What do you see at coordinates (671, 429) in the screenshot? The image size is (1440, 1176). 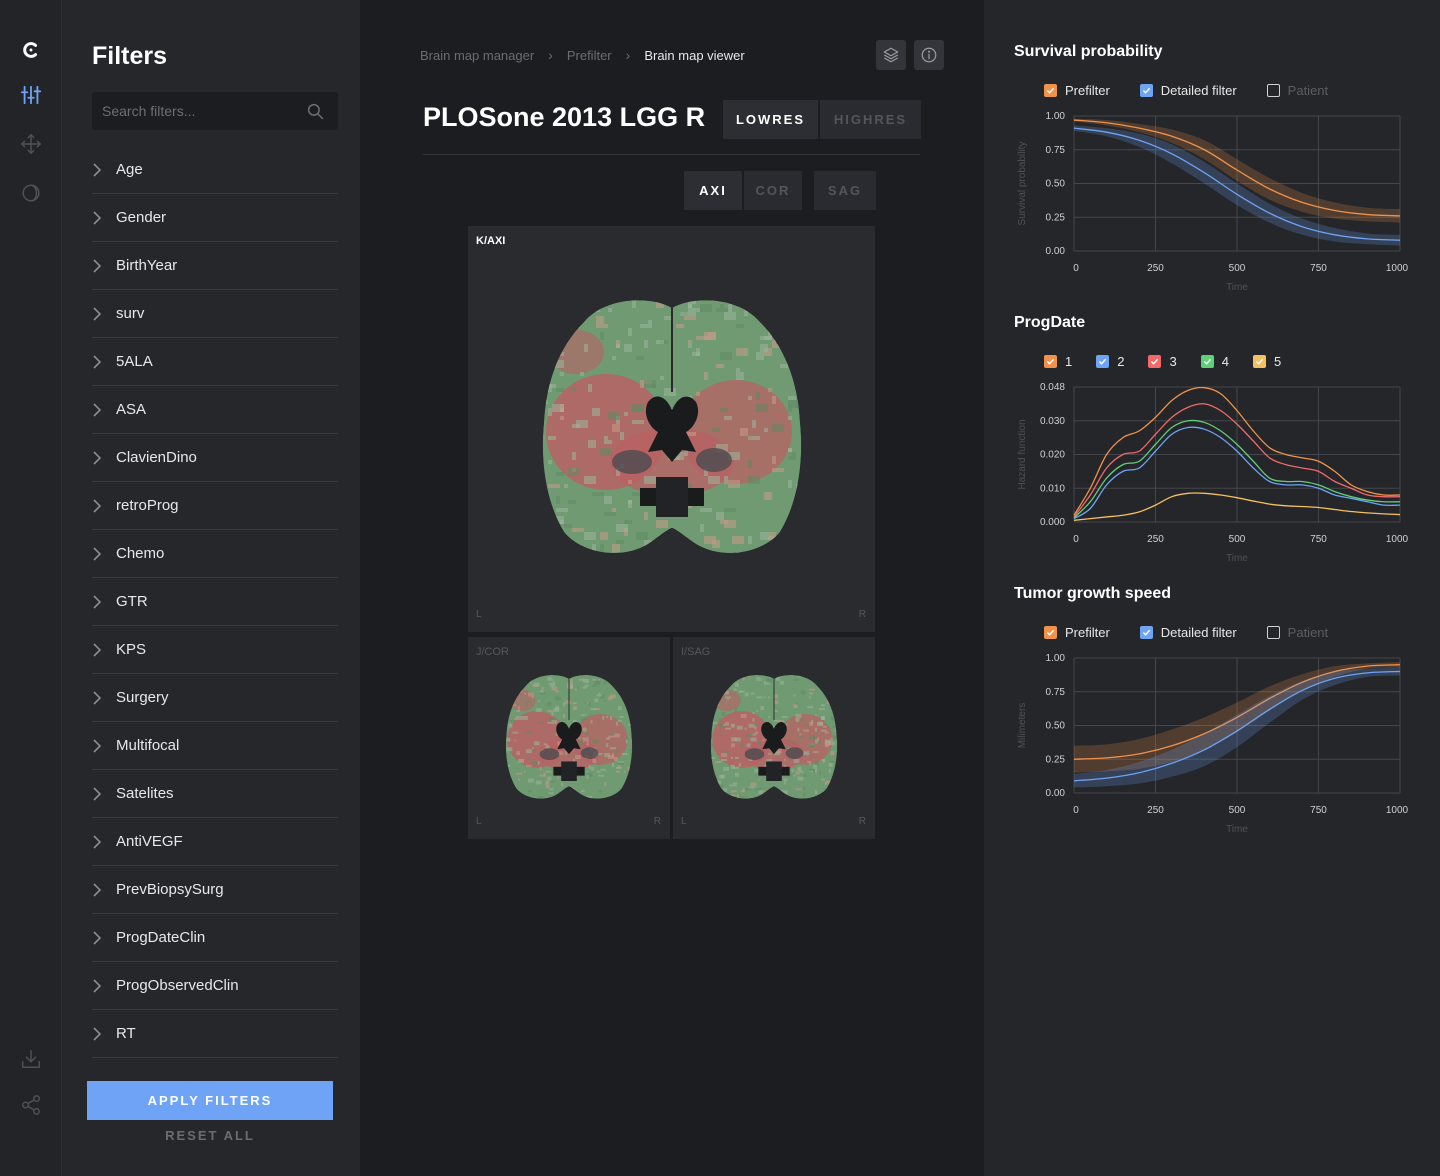 I see `main-slice-viewer: K/AXI L R` at bounding box center [671, 429].